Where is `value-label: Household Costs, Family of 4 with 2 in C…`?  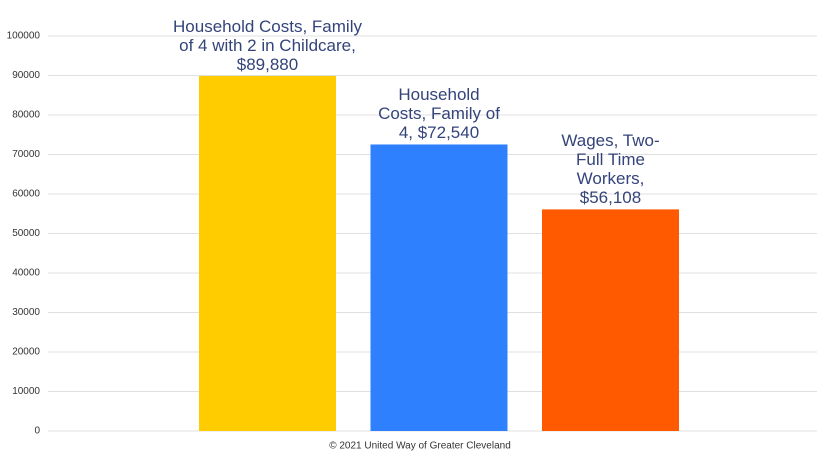
value-label: Household Costs, Family of 4 with 2 in C… is located at coordinates (267, 45).